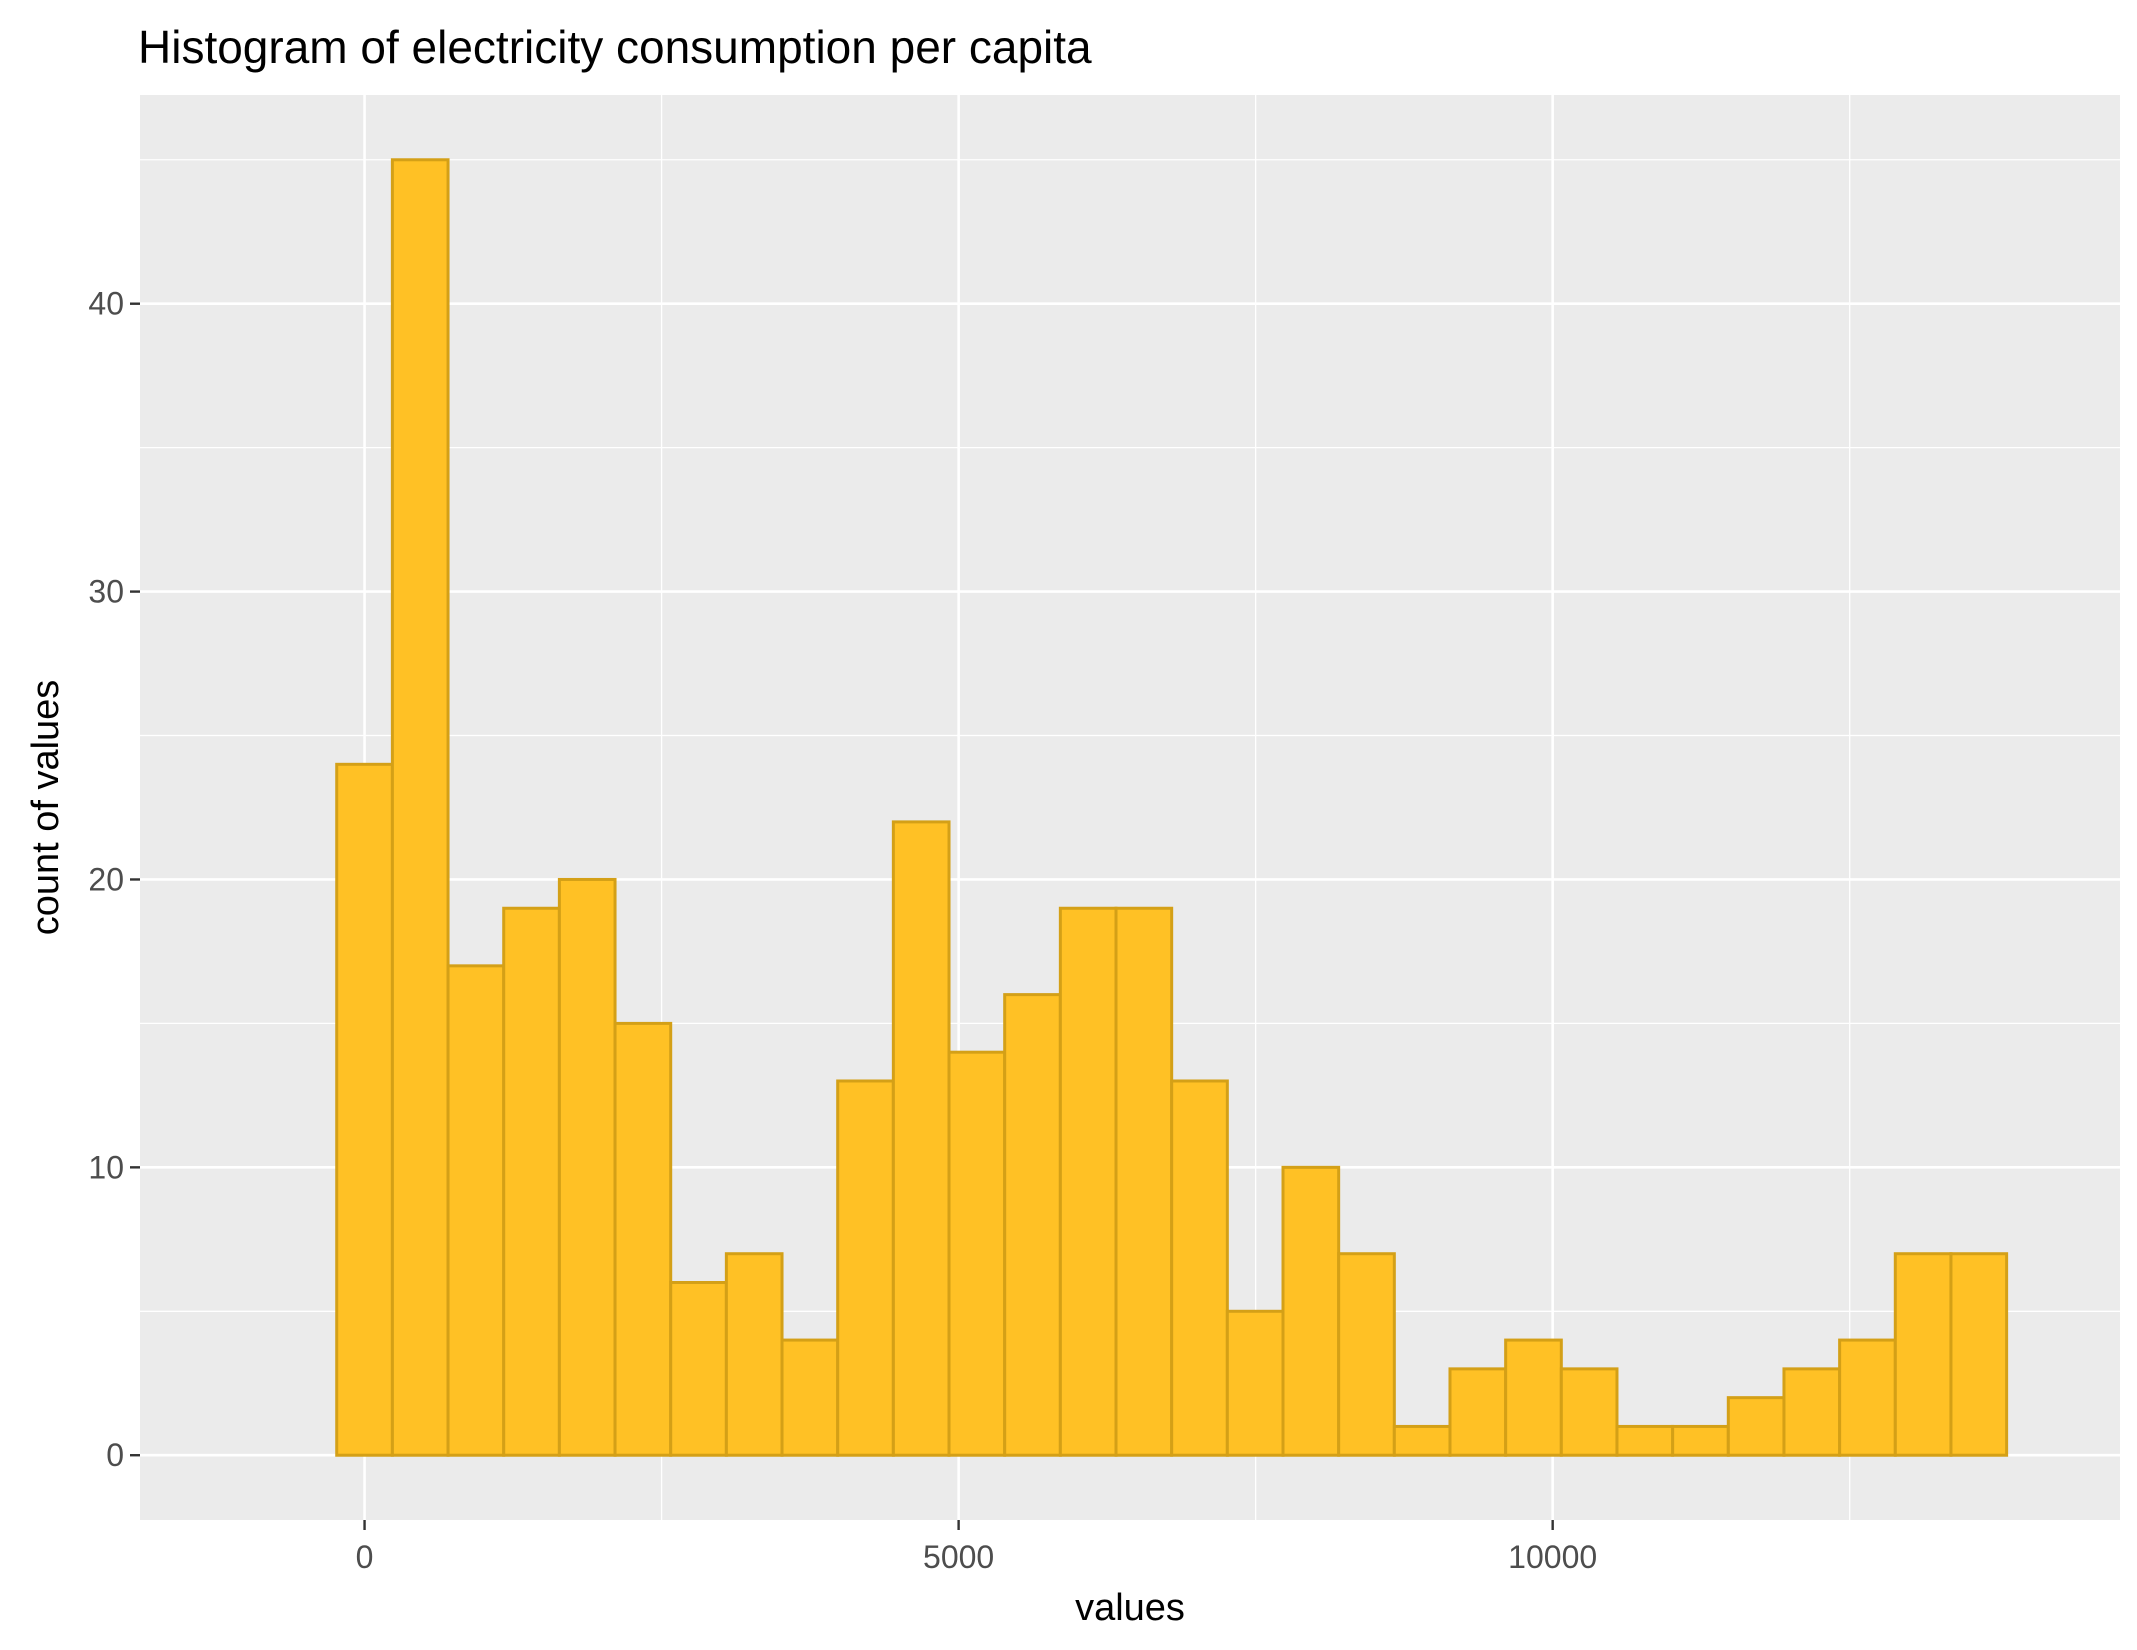  I want to click on x-tick-label: 0, so click(365, 1557).